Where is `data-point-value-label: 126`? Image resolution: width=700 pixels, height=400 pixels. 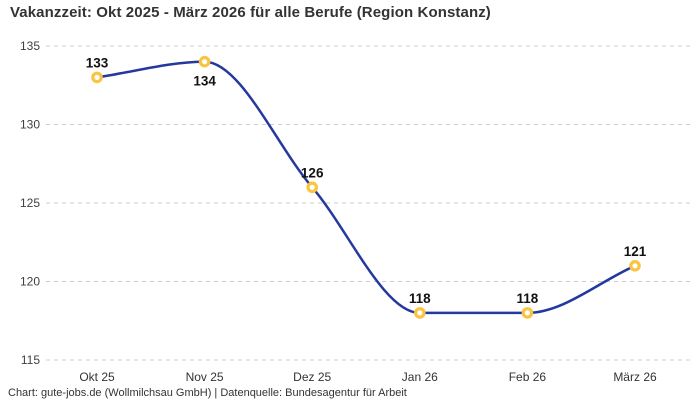 data-point-value-label: 126 is located at coordinates (312, 172).